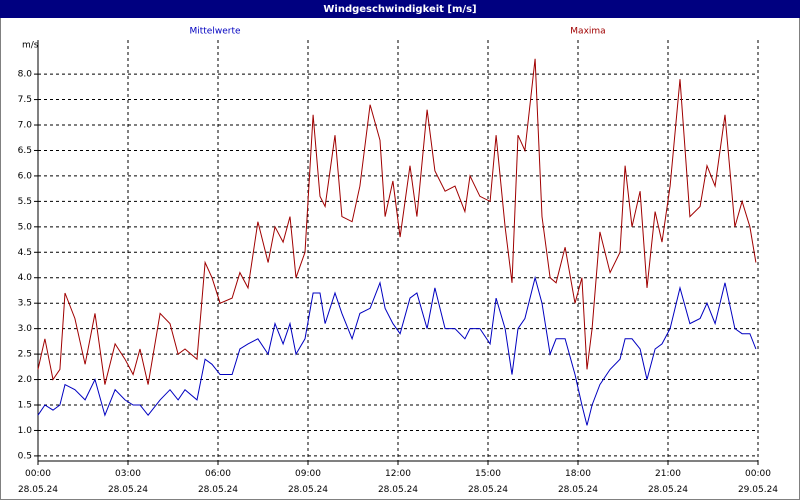  What do you see at coordinates (25, 75) in the screenshot?
I see `y-tick-label: 8.0` at bounding box center [25, 75].